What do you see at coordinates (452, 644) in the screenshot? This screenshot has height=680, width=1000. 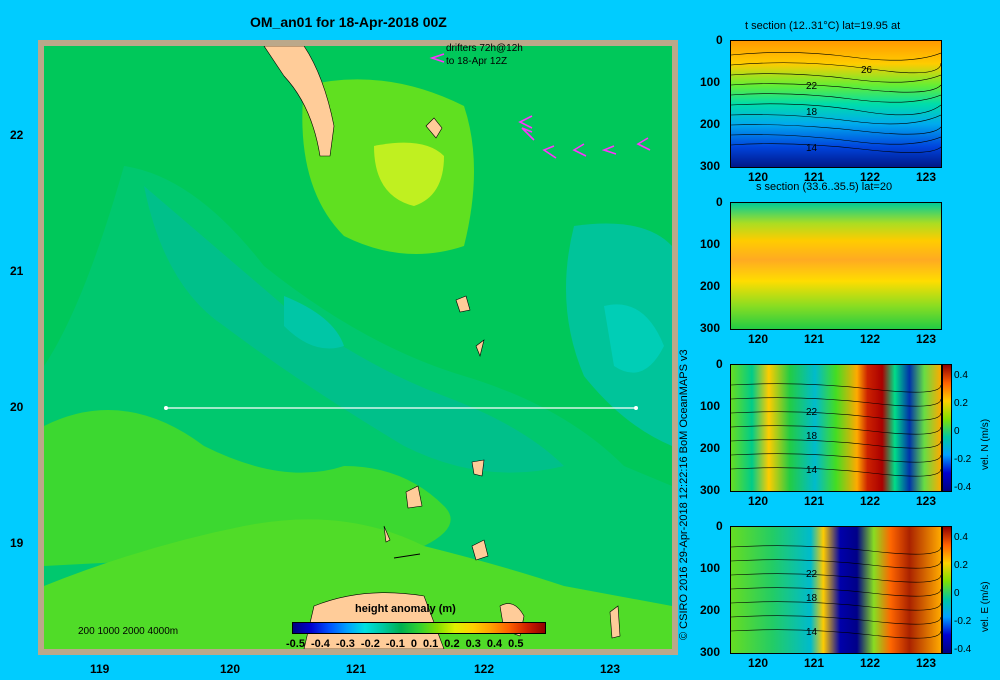 I see `colorbar-tick: 0.2` at bounding box center [452, 644].